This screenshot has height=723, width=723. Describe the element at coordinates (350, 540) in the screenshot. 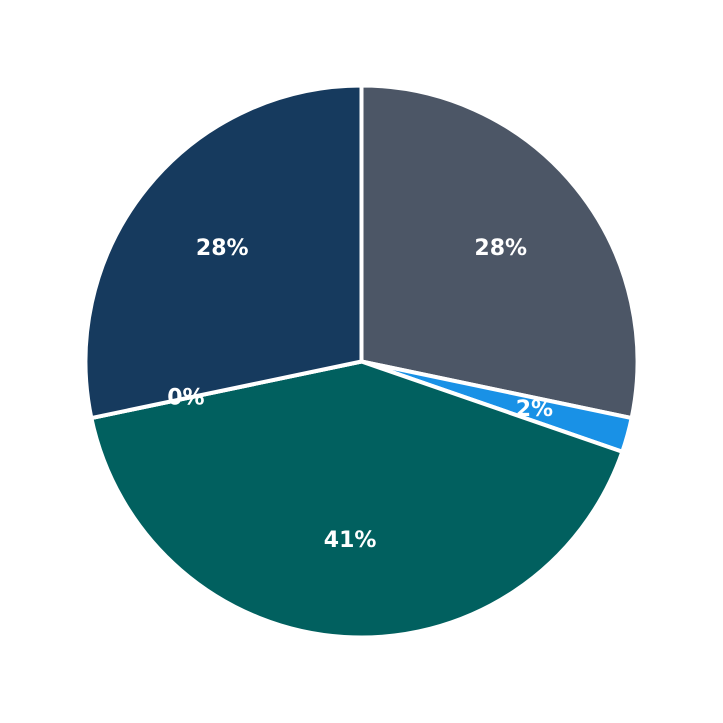

I see `slice-label-teal: 41%` at that location.